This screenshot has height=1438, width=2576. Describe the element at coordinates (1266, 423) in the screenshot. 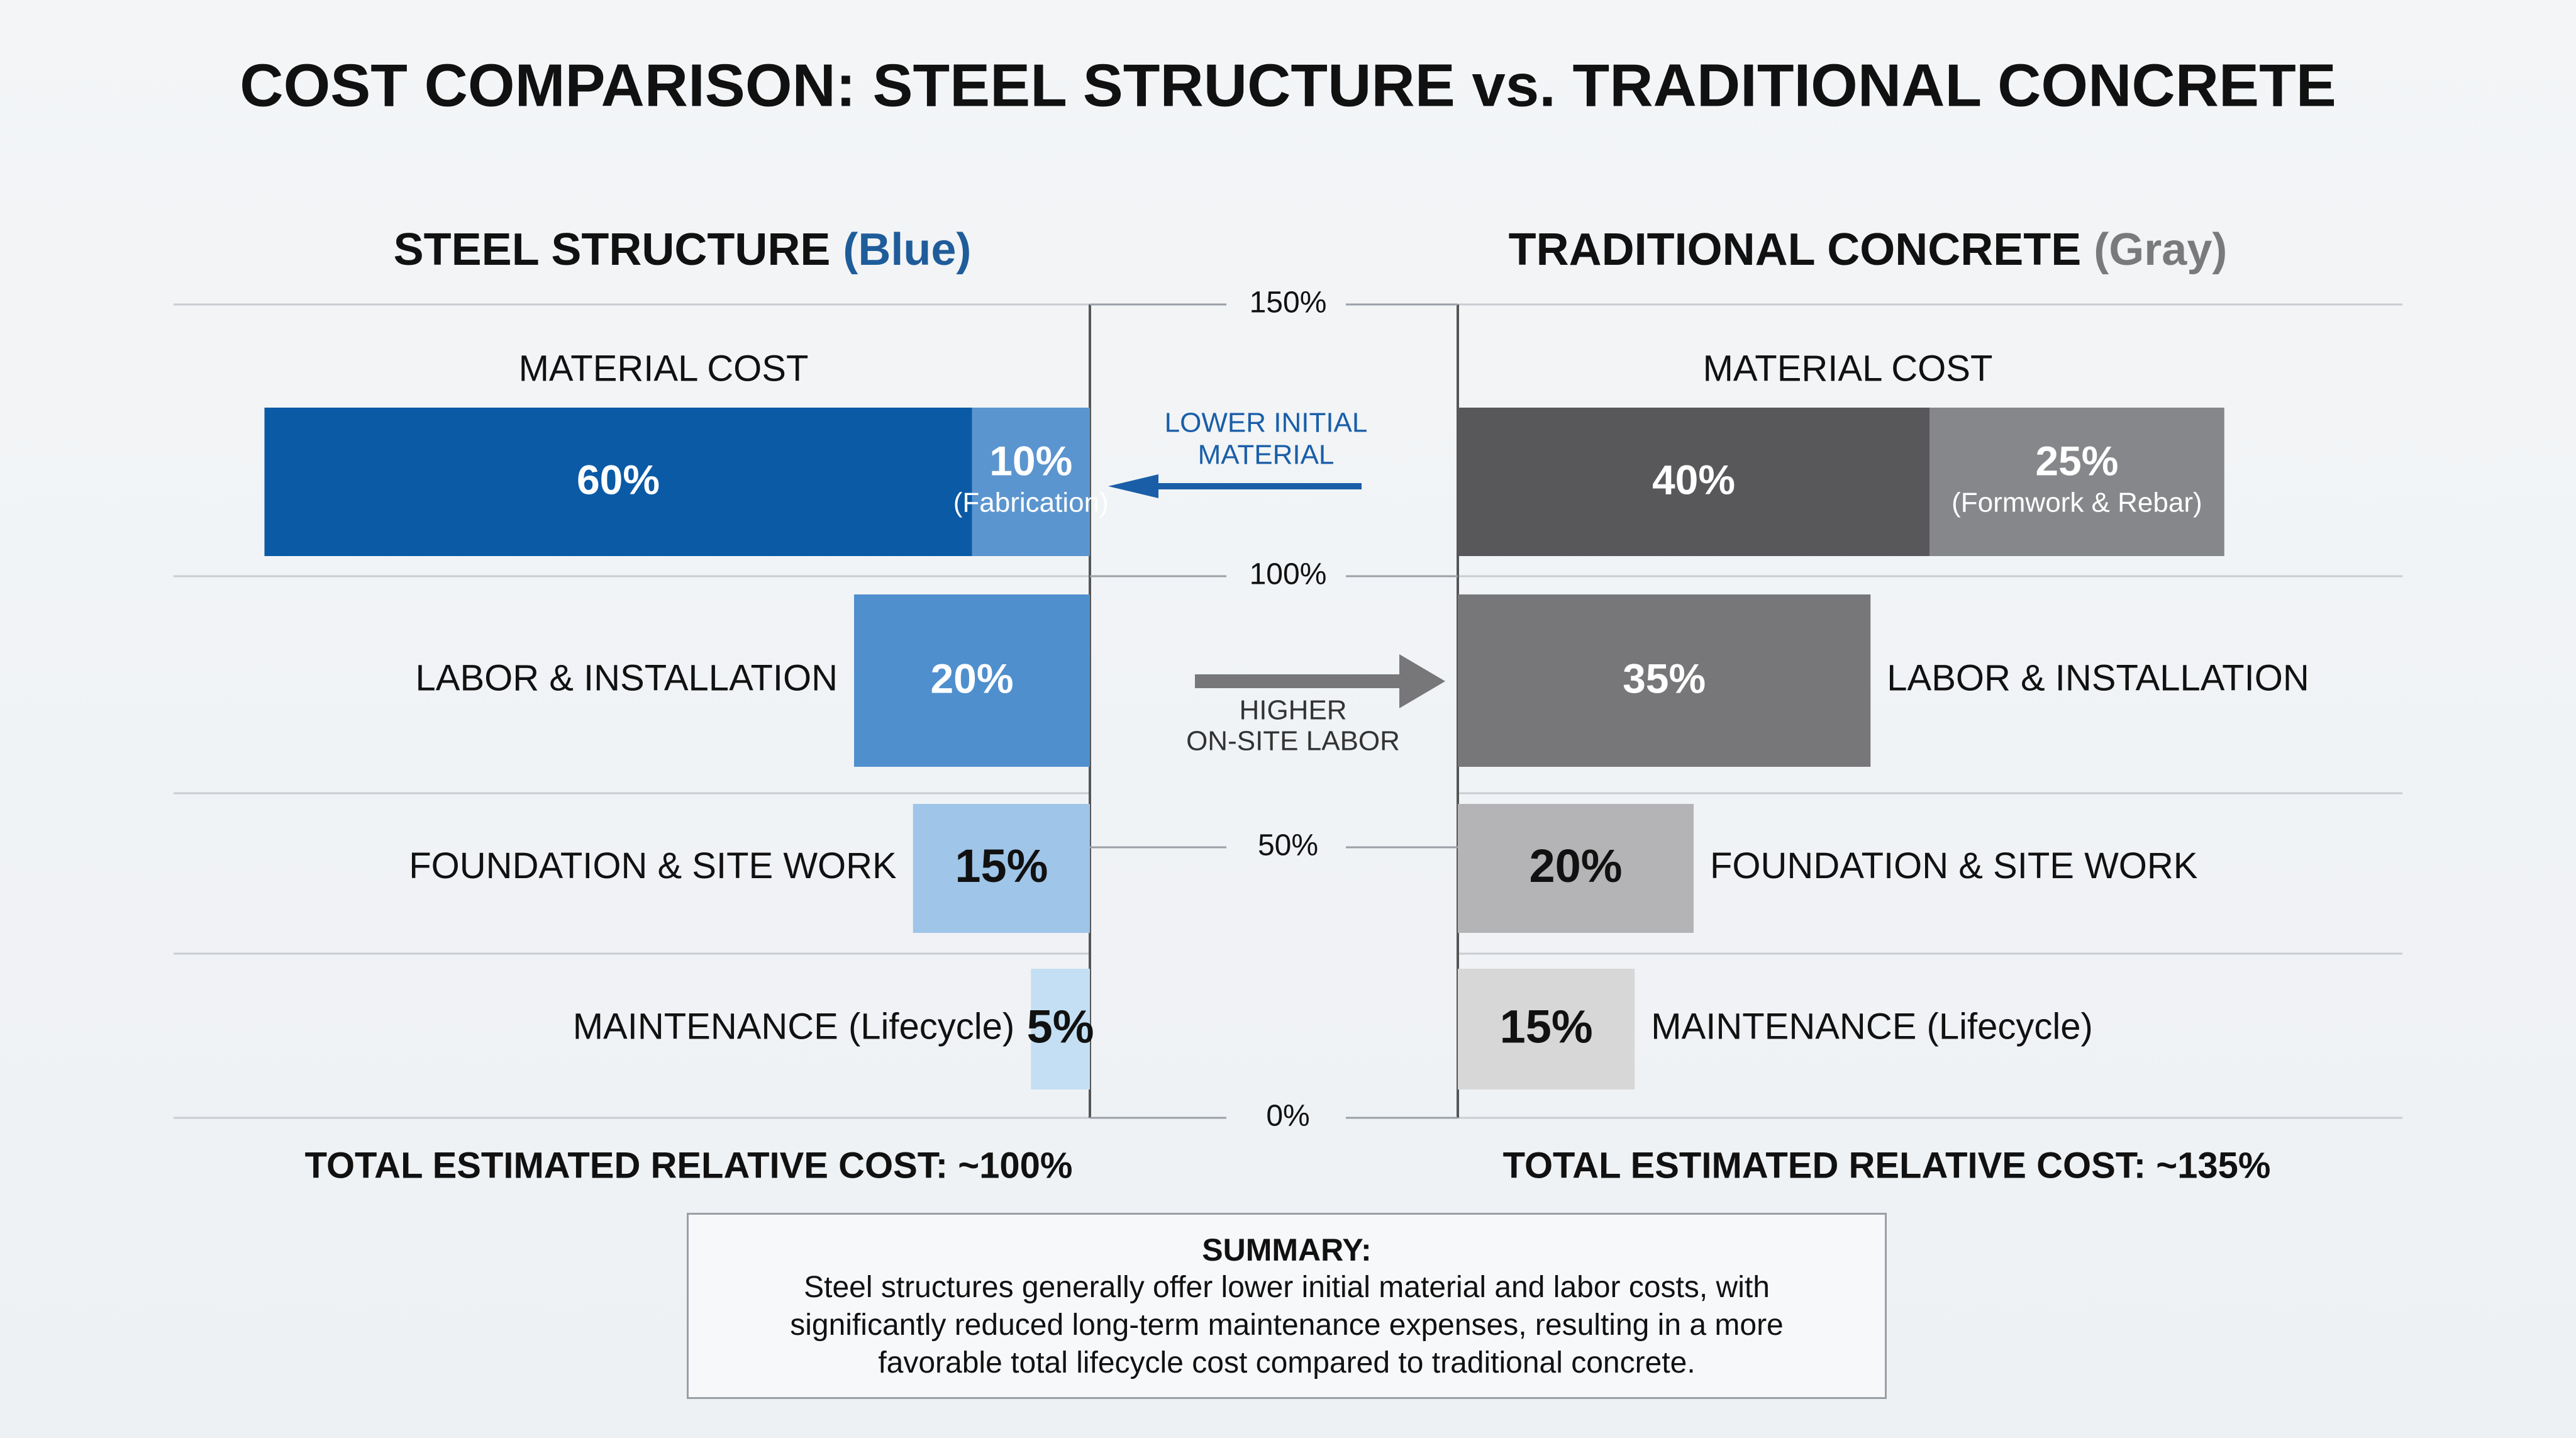

I see `annotation-text: LOWER INITIAL` at that location.